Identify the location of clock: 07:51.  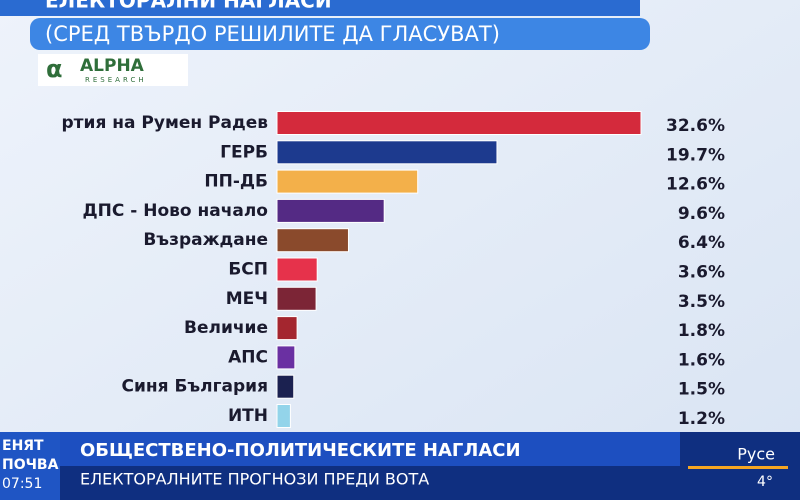
(22, 484).